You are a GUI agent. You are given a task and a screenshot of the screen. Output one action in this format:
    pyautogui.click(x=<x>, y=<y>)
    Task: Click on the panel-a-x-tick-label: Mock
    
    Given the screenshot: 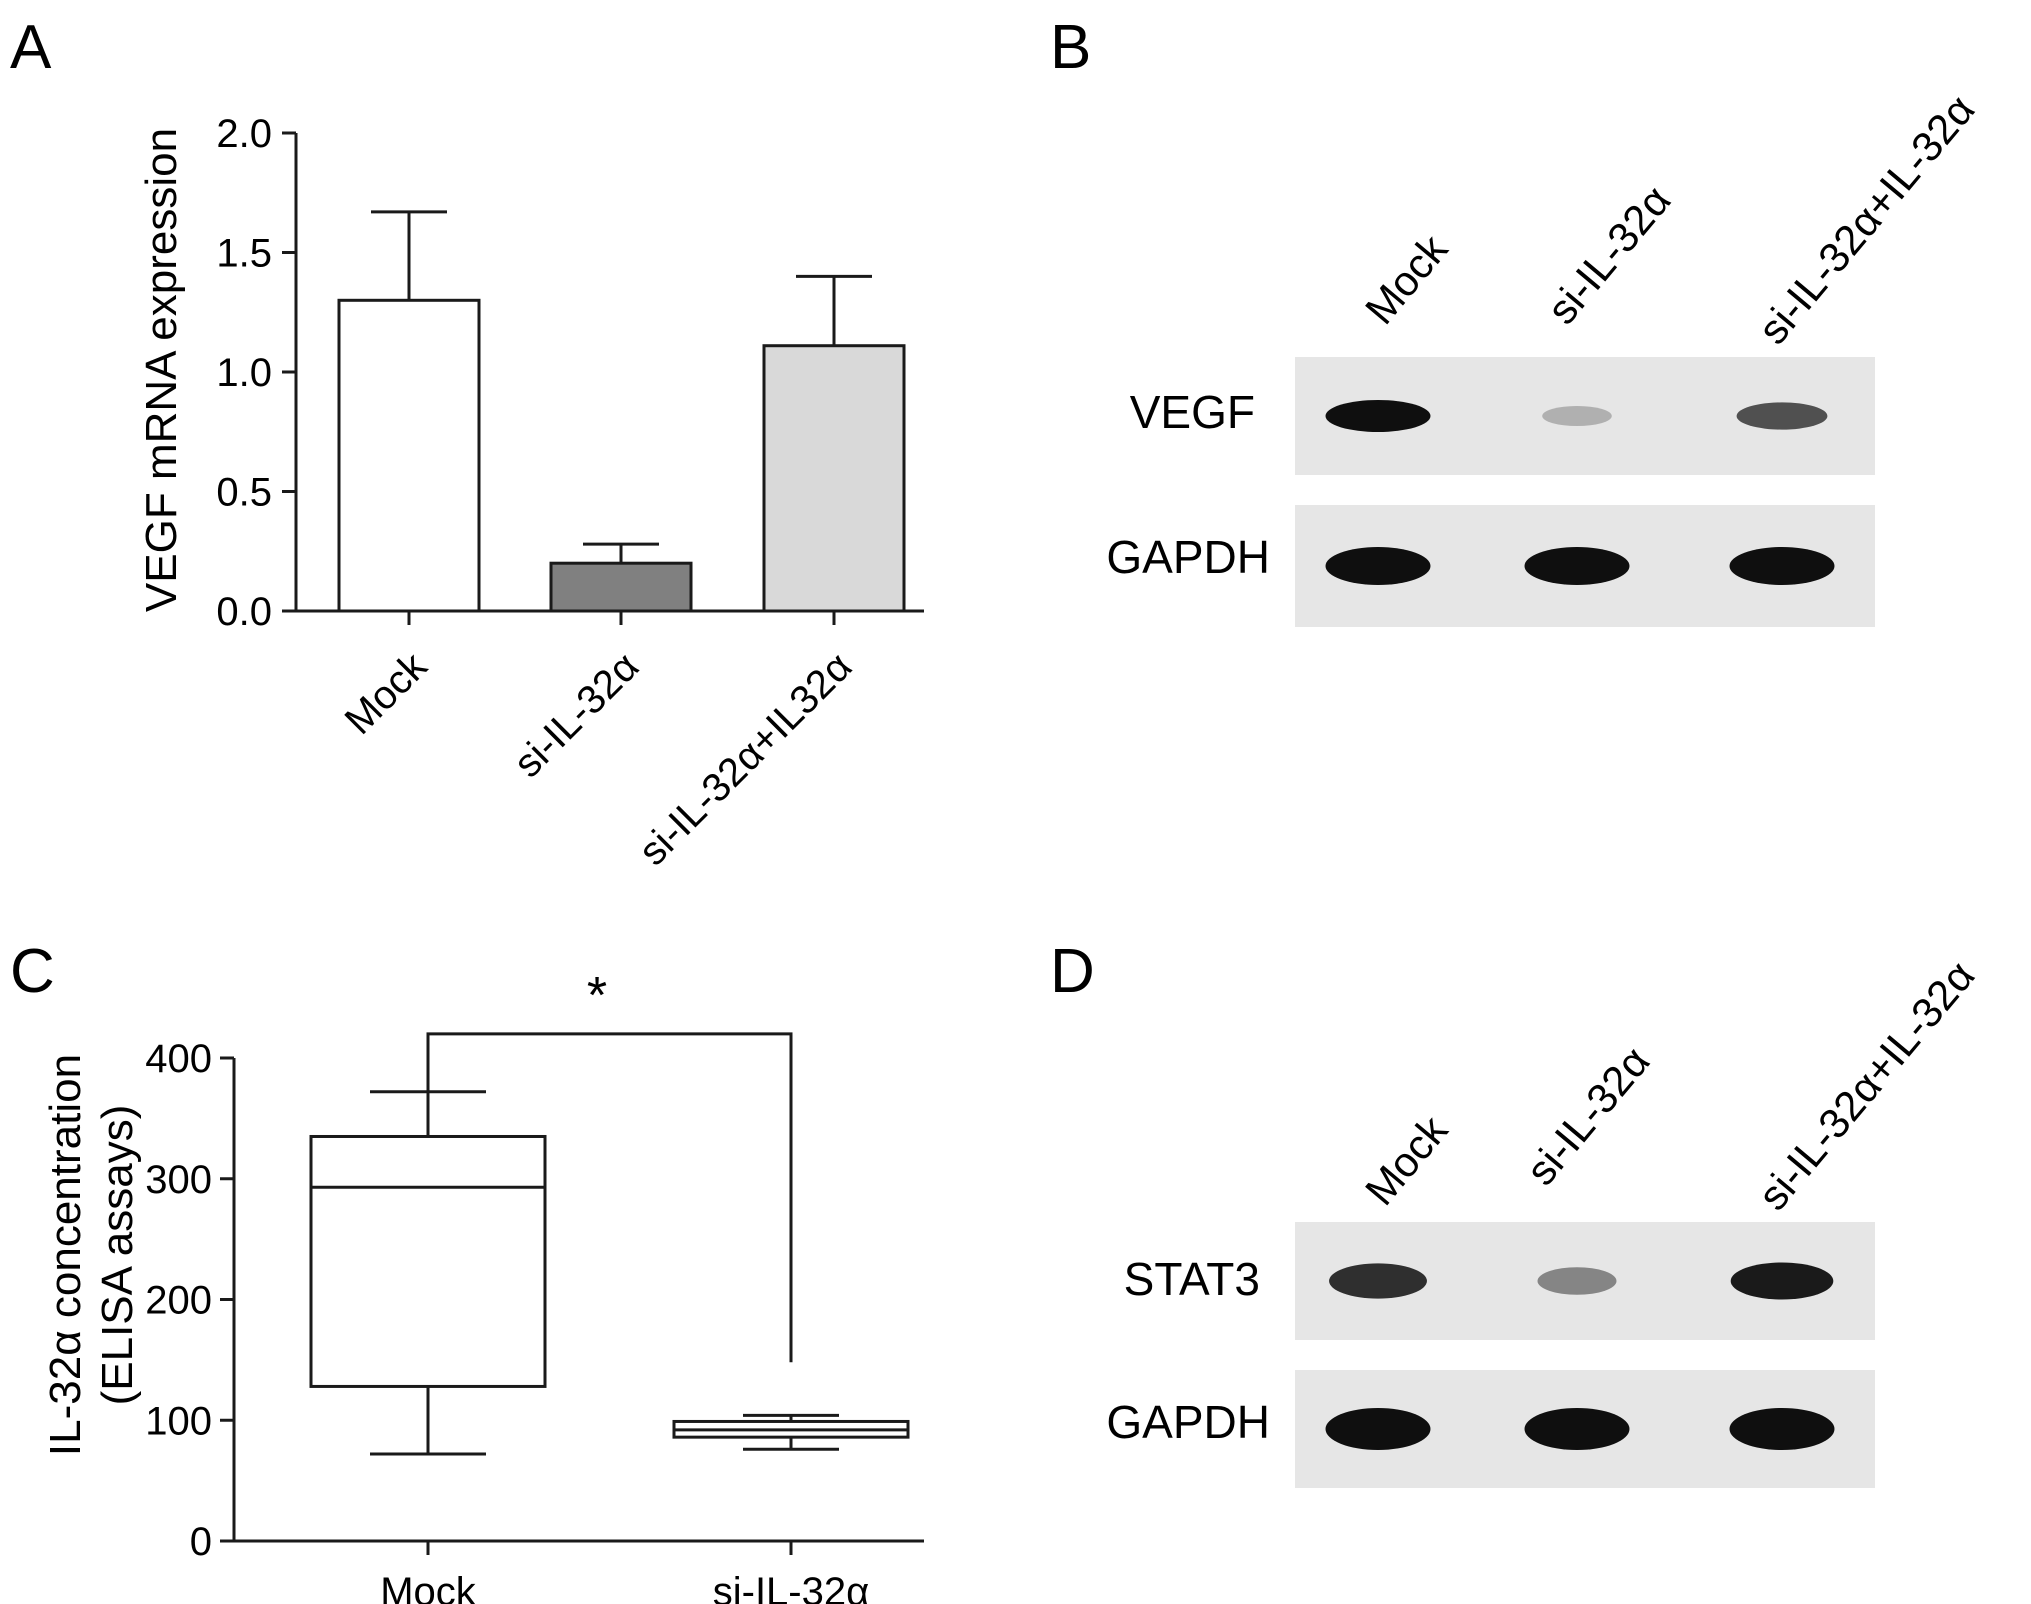 What is the action you would take?
    pyautogui.click(x=386, y=693)
    